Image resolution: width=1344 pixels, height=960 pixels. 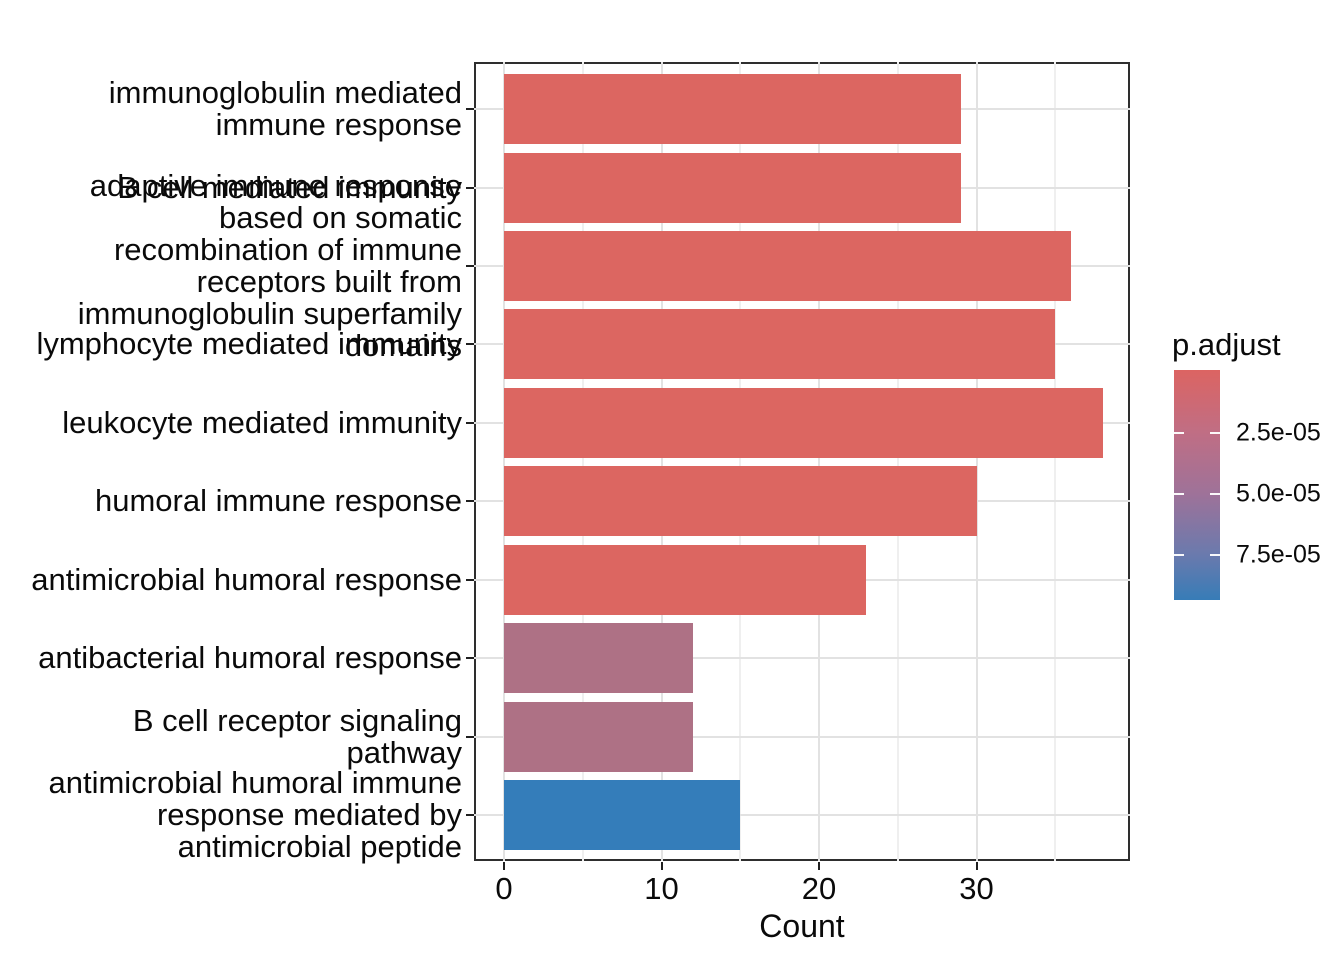 What do you see at coordinates (246, 579) in the screenshot?
I see `y-axis-label-6: antimicrobial humoral response` at bounding box center [246, 579].